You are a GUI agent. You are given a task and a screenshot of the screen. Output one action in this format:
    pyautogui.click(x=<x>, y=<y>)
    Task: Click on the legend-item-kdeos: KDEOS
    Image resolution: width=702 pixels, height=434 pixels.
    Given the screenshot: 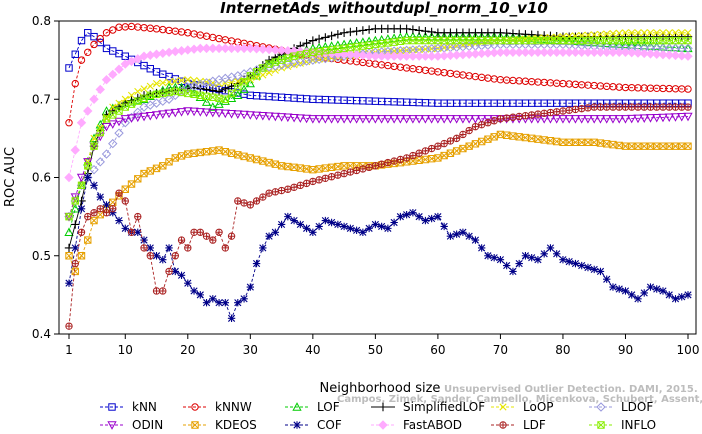 What is the action you would take?
    pyautogui.click(x=220, y=425)
    